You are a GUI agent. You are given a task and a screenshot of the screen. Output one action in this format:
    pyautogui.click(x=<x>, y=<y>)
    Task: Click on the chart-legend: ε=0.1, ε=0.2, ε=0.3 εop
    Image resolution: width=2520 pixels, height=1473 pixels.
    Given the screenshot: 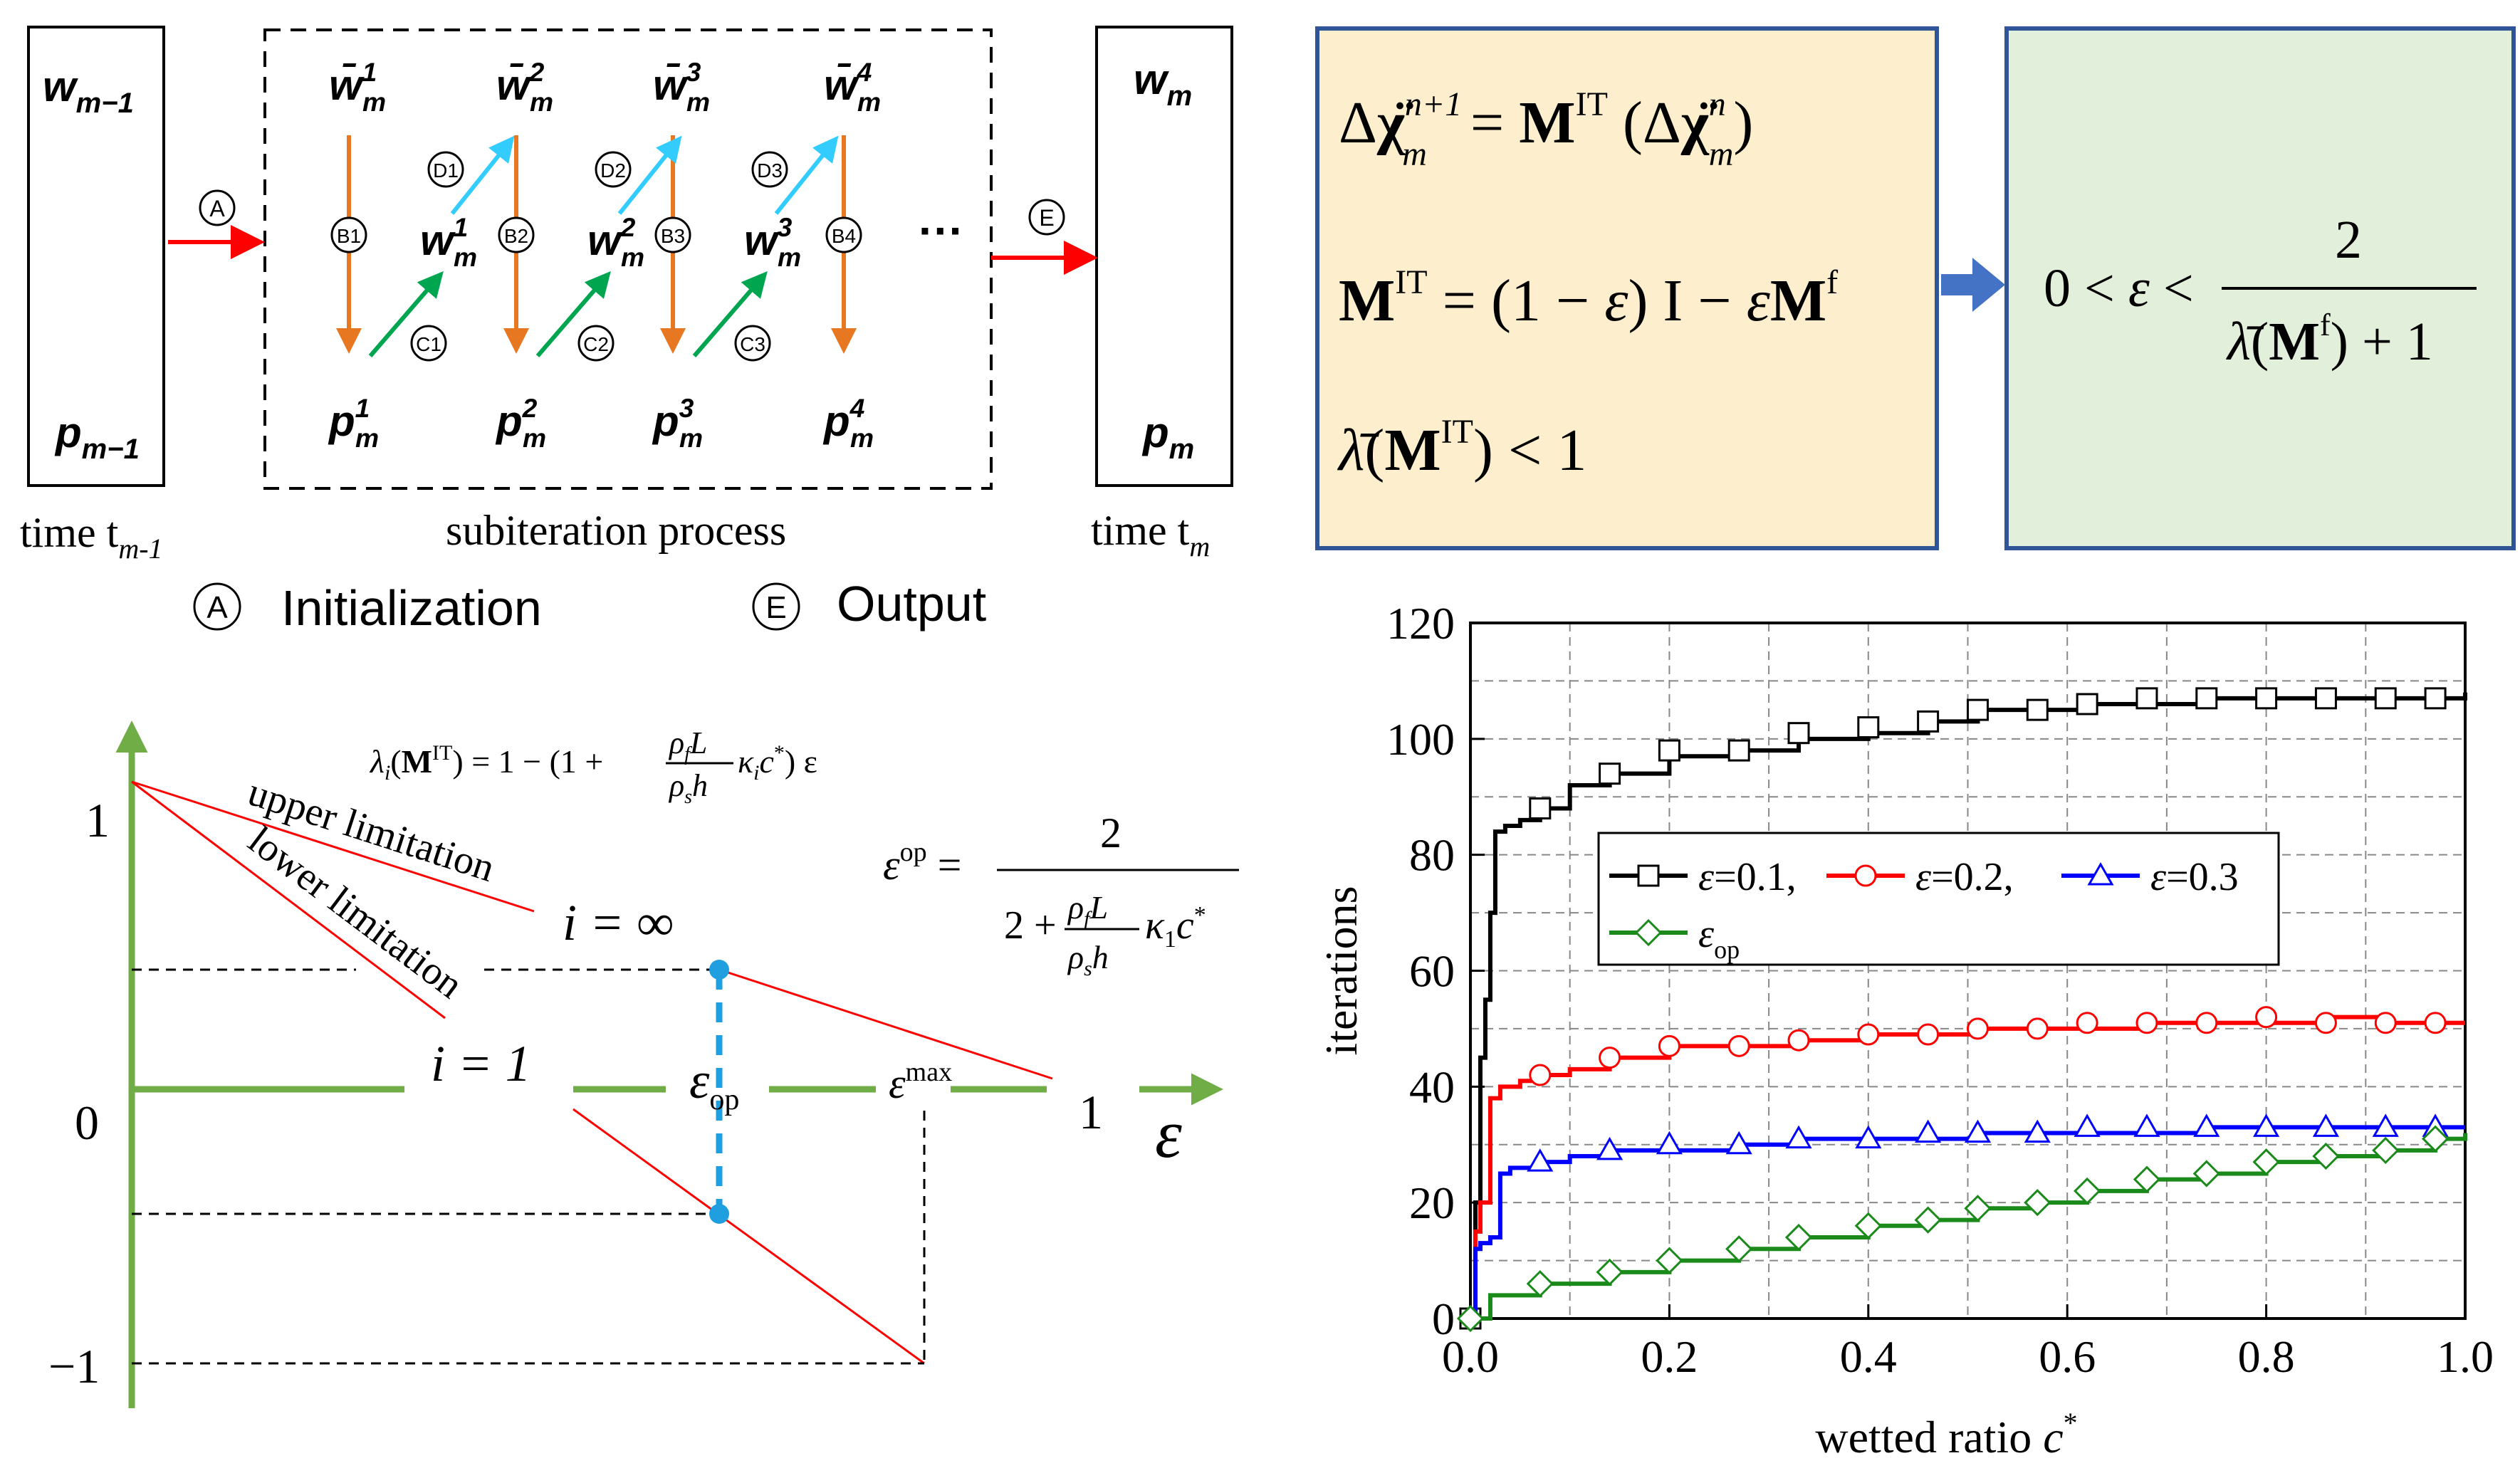 What is the action you would take?
    pyautogui.click(x=1938, y=899)
    